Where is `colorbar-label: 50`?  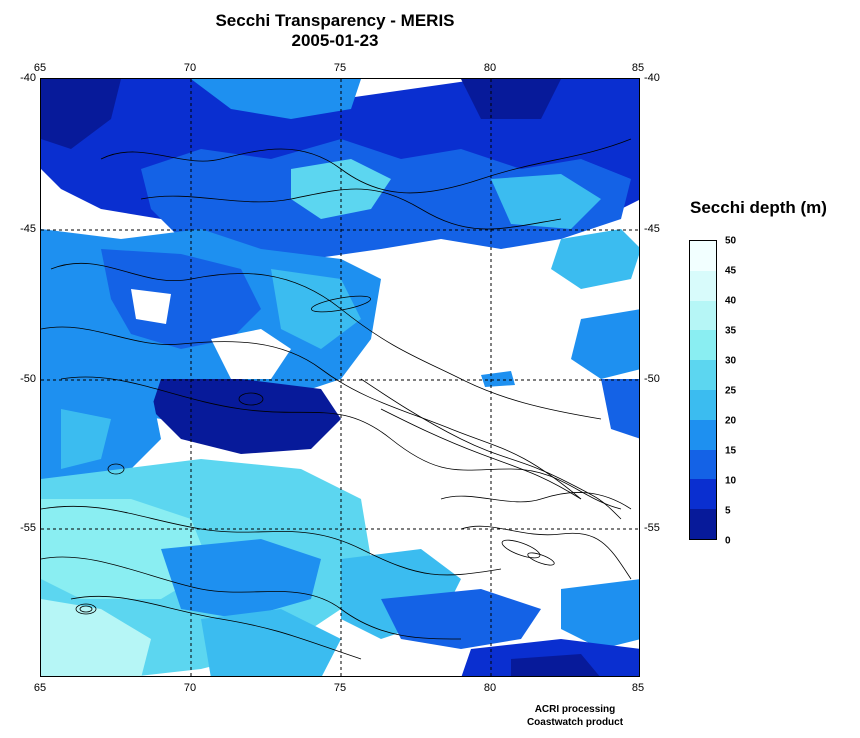 colorbar-label: 50 is located at coordinates (731, 241).